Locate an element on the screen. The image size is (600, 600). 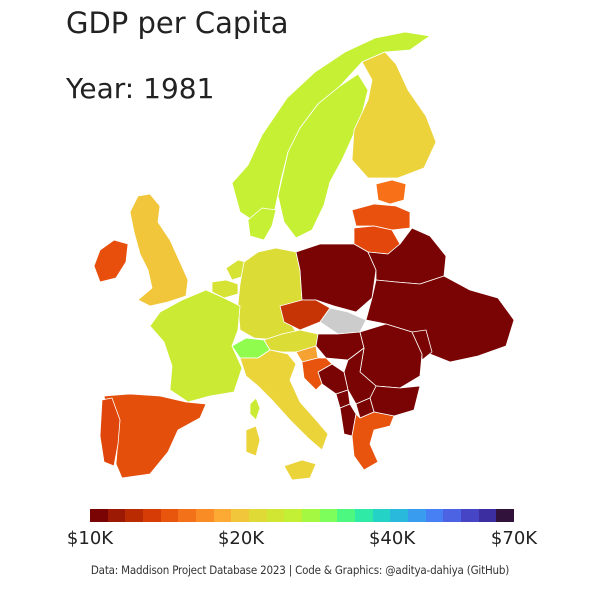
island-sicily is located at coordinates (300, 470).